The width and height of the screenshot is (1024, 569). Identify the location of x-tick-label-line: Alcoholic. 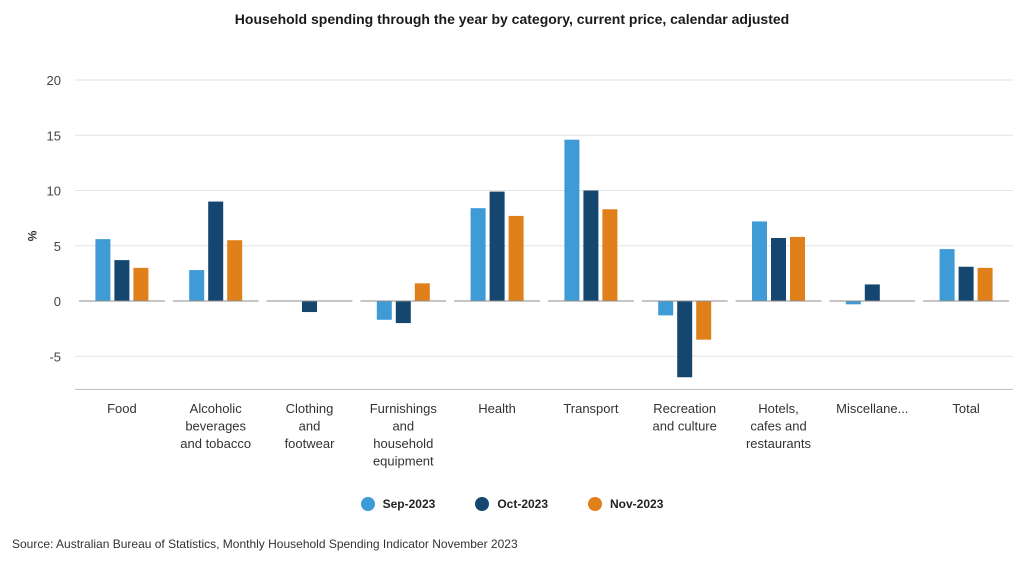
(216, 408).